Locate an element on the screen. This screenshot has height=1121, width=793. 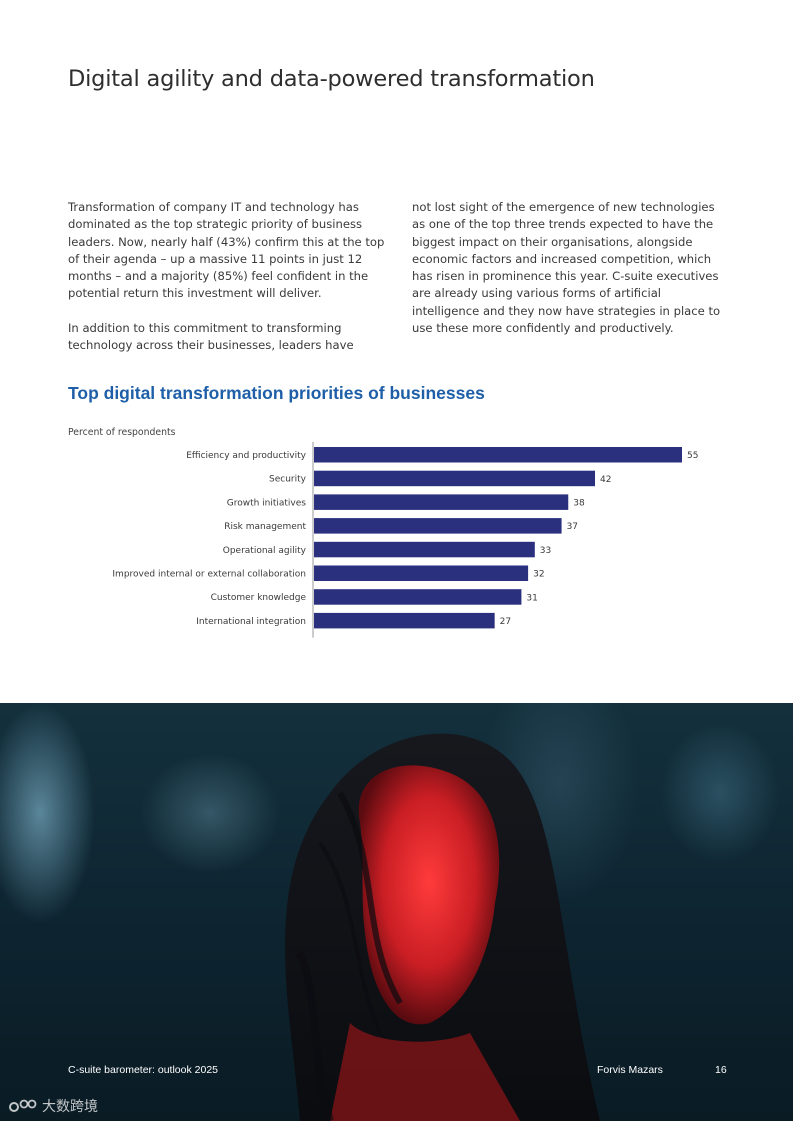
footer-brand: Forvis Mazars is located at coordinates (630, 1070).